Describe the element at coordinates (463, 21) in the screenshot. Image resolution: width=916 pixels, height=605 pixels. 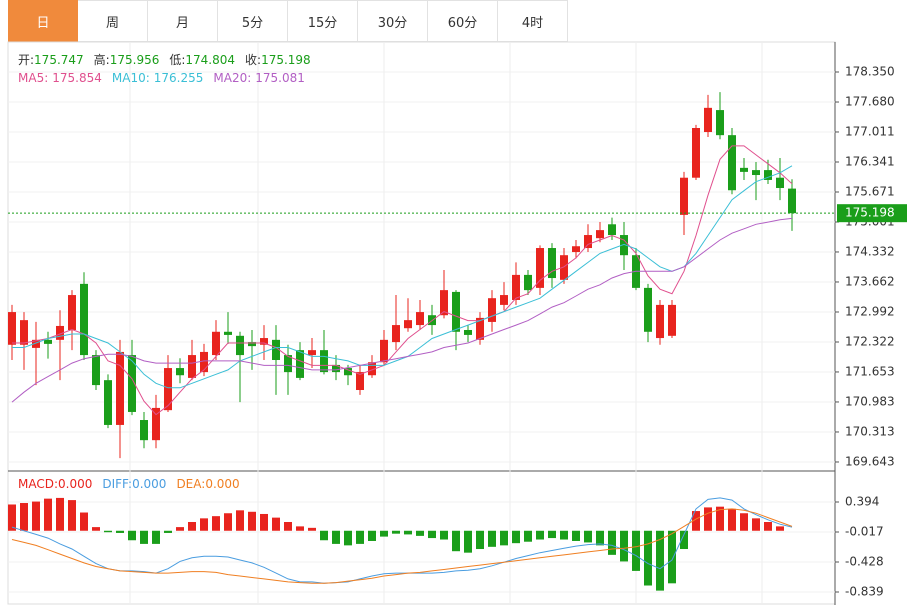
I see `period-tab: 60分` at that location.